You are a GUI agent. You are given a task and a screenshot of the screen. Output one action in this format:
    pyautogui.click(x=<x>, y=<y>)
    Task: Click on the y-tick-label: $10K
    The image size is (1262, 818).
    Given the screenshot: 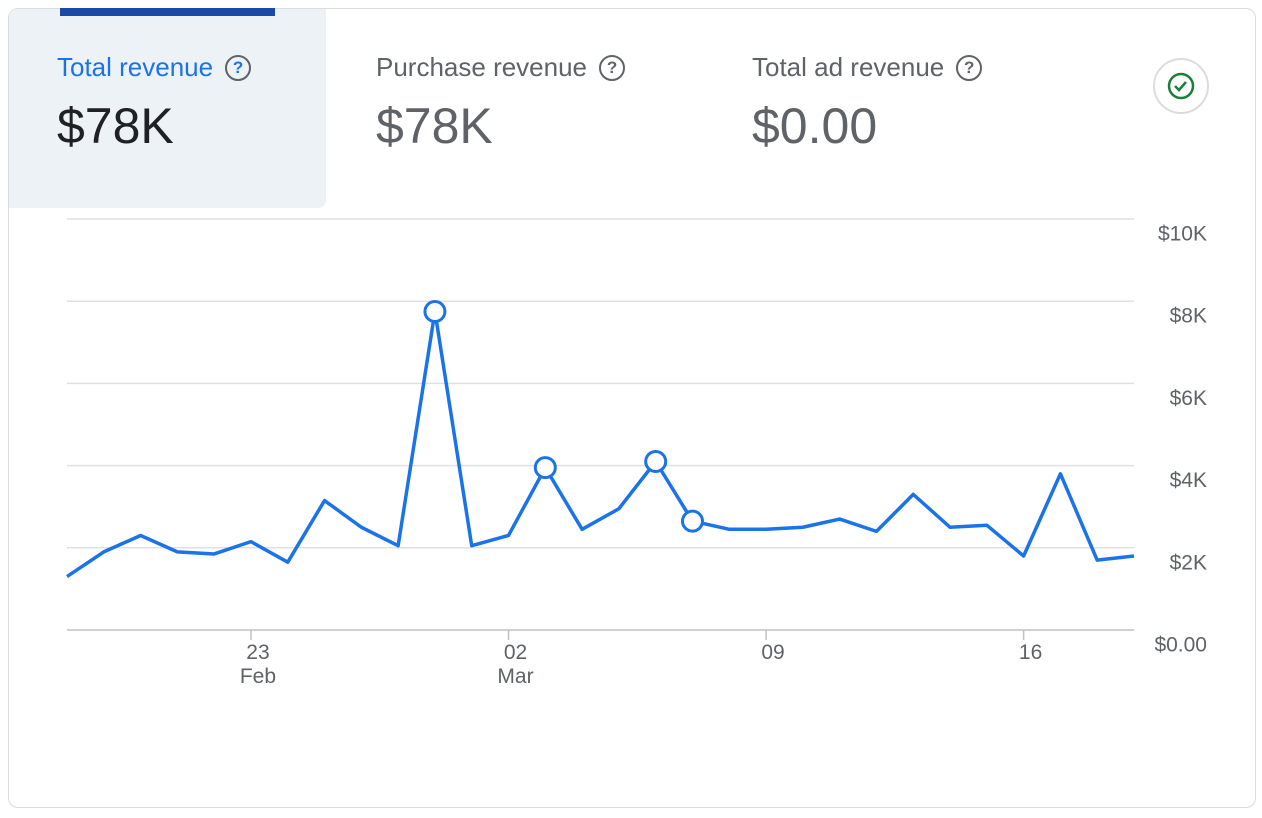 What is the action you would take?
    pyautogui.click(x=1182, y=234)
    